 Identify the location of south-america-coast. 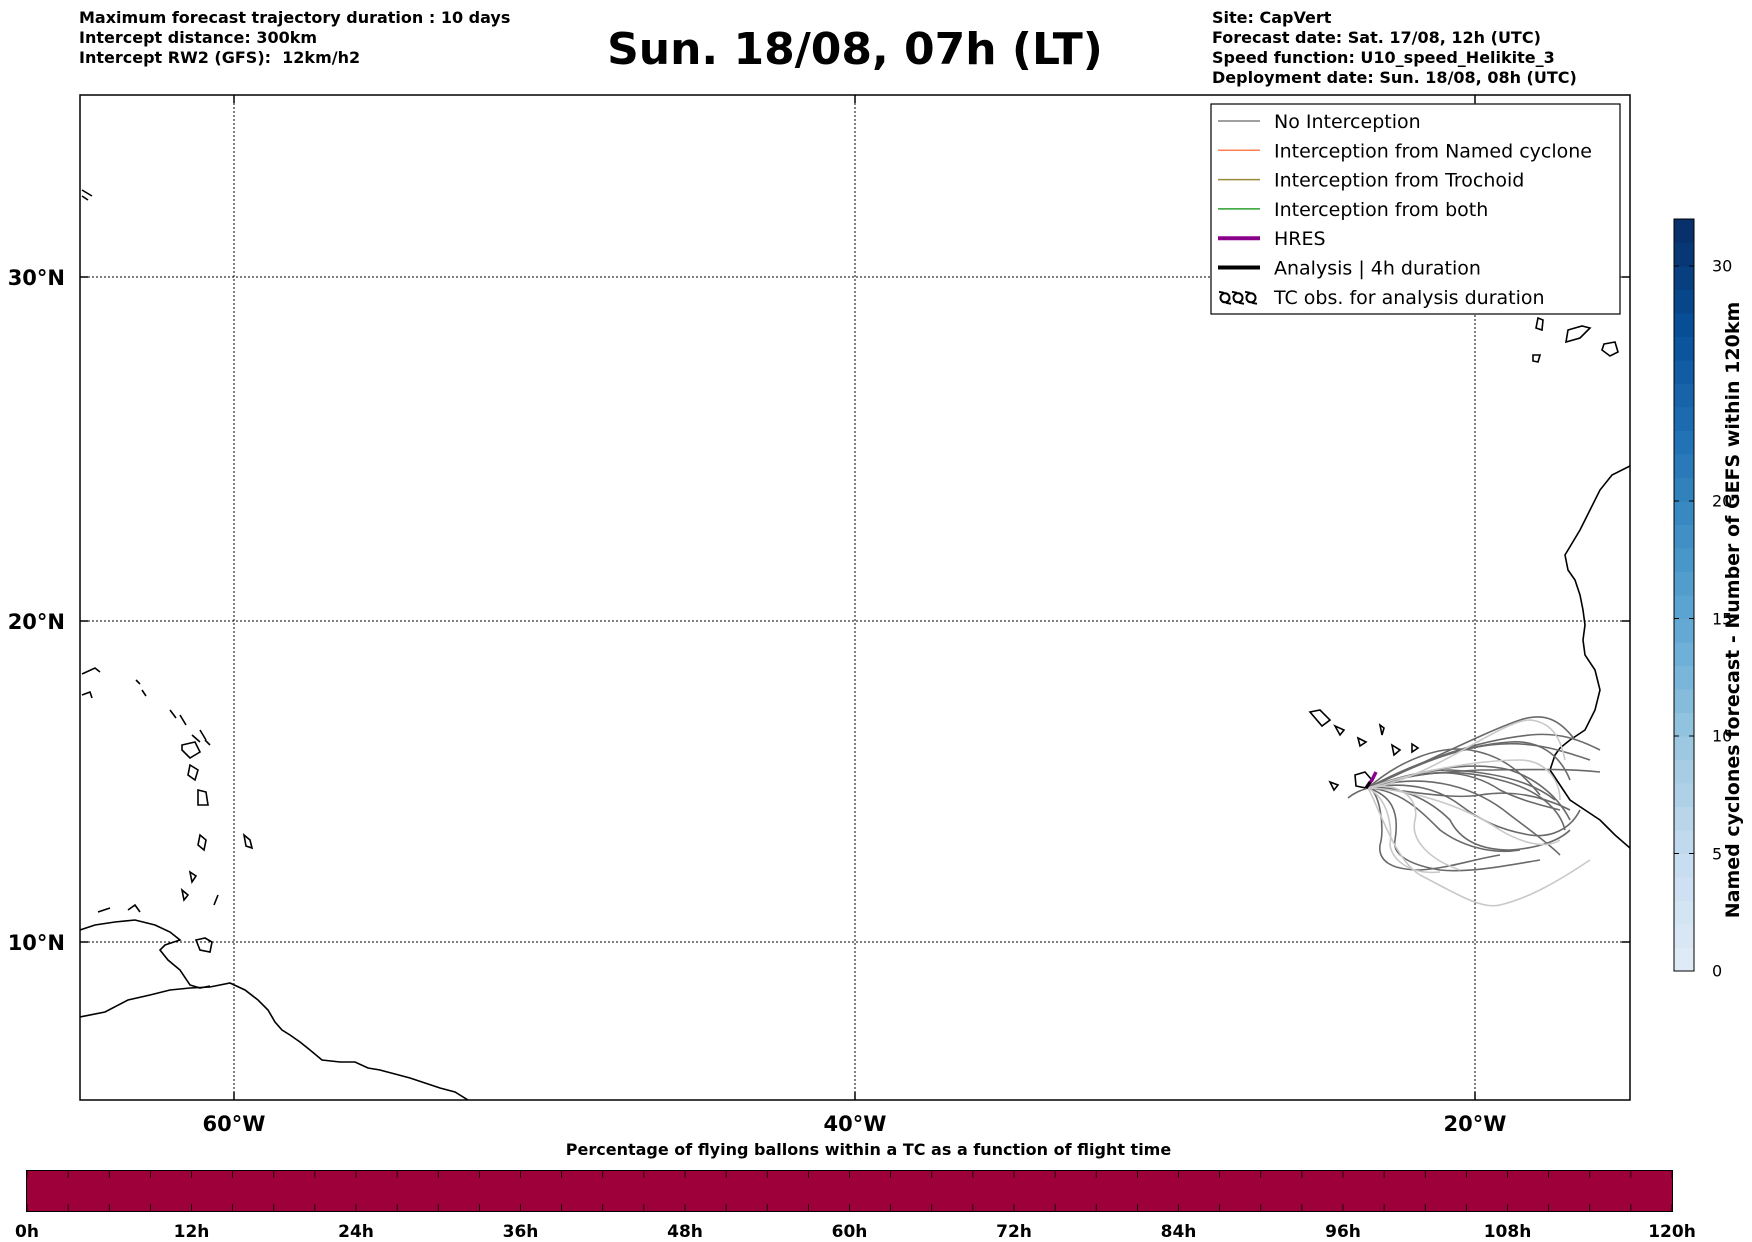
(274, 1041).